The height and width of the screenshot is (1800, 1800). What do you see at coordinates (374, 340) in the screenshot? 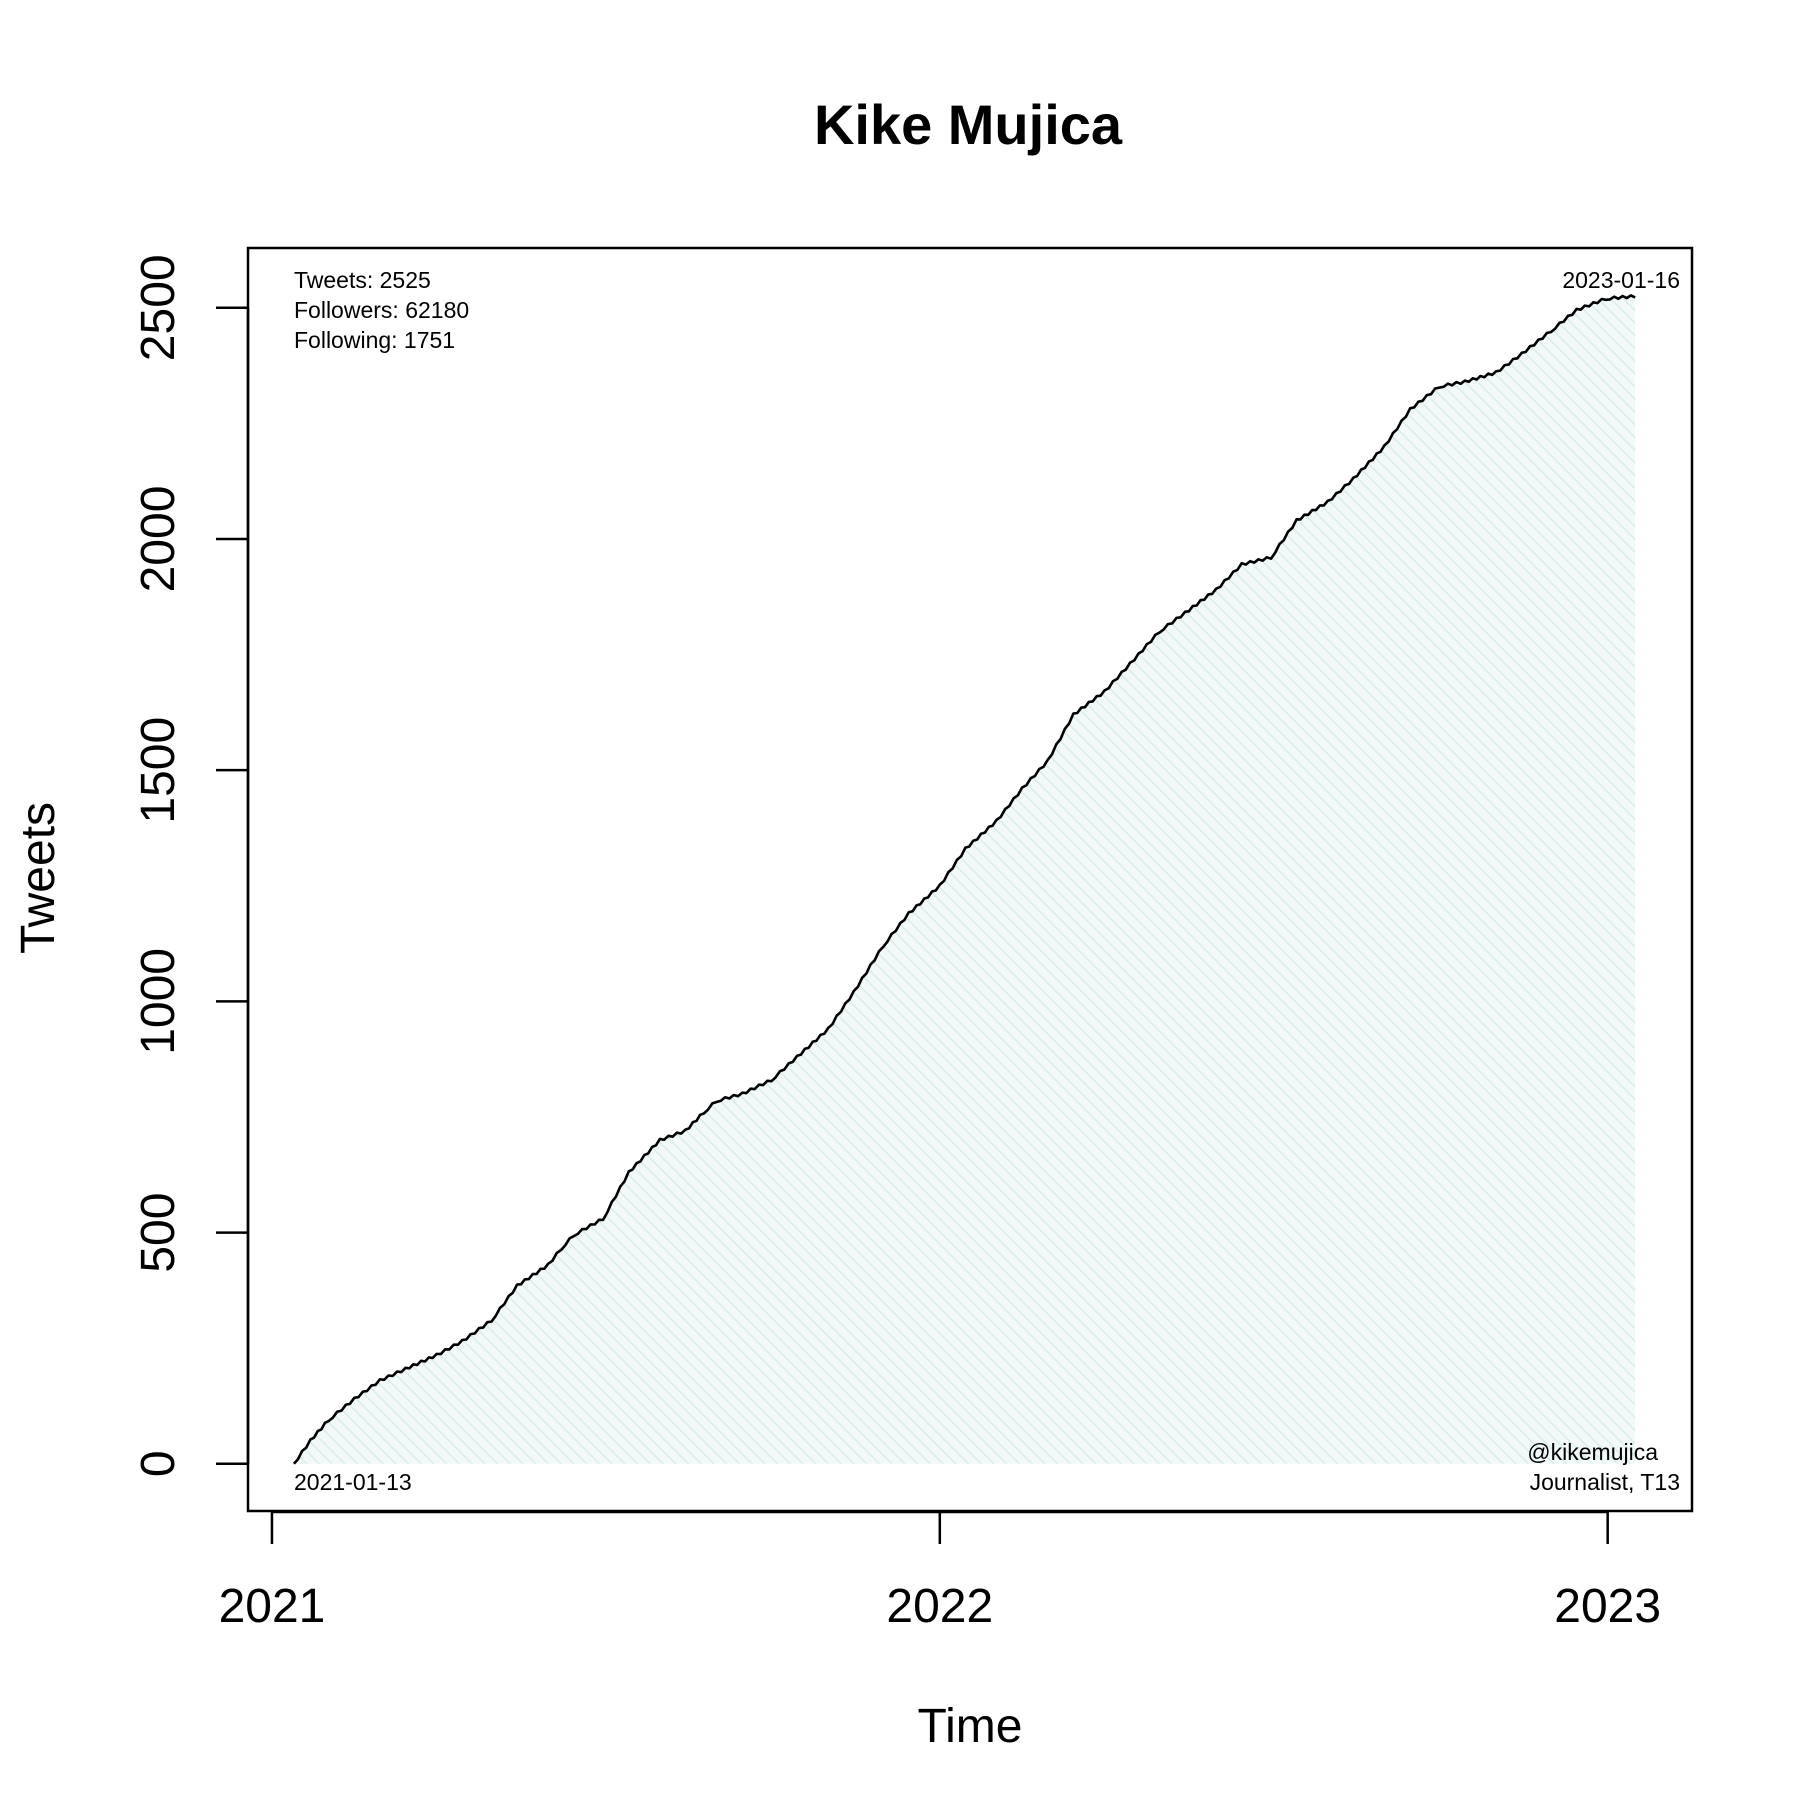
I see `following-count-note: Following: 1751` at bounding box center [374, 340].